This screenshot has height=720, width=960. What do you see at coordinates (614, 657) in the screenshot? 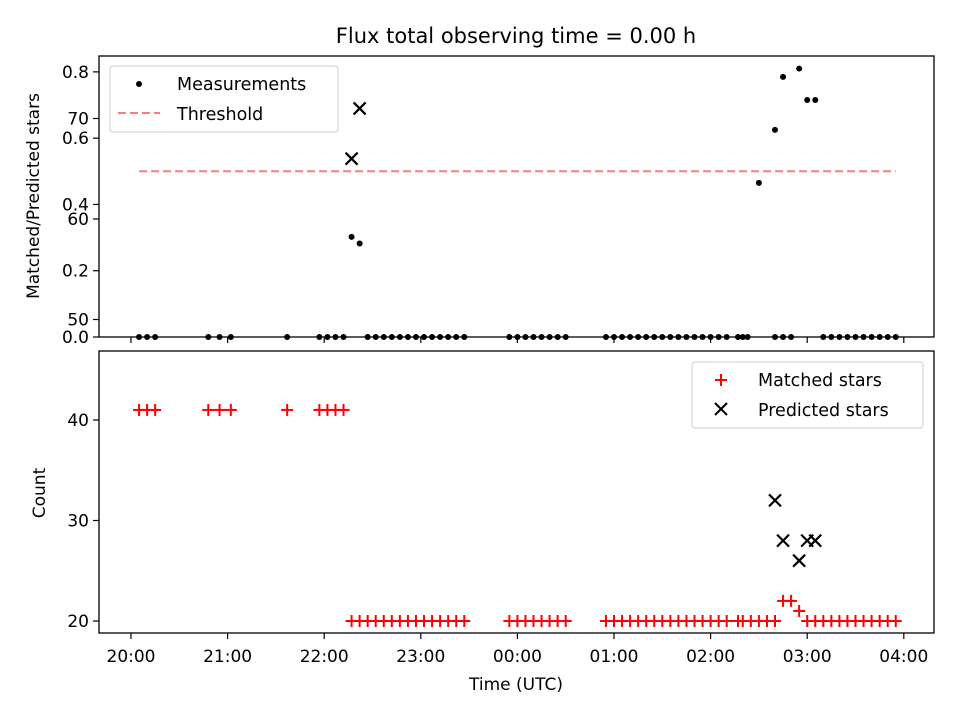
I see `x-tick-label: 01:00` at bounding box center [614, 657].